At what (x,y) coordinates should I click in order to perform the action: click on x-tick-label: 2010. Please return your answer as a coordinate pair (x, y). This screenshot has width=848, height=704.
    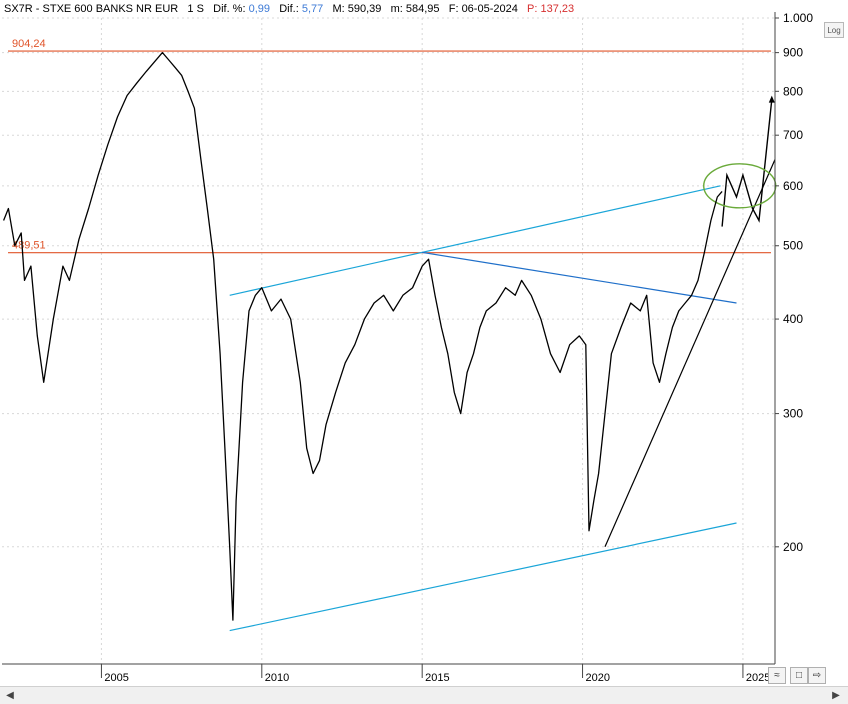
    Looking at the image, I should click on (277, 678).